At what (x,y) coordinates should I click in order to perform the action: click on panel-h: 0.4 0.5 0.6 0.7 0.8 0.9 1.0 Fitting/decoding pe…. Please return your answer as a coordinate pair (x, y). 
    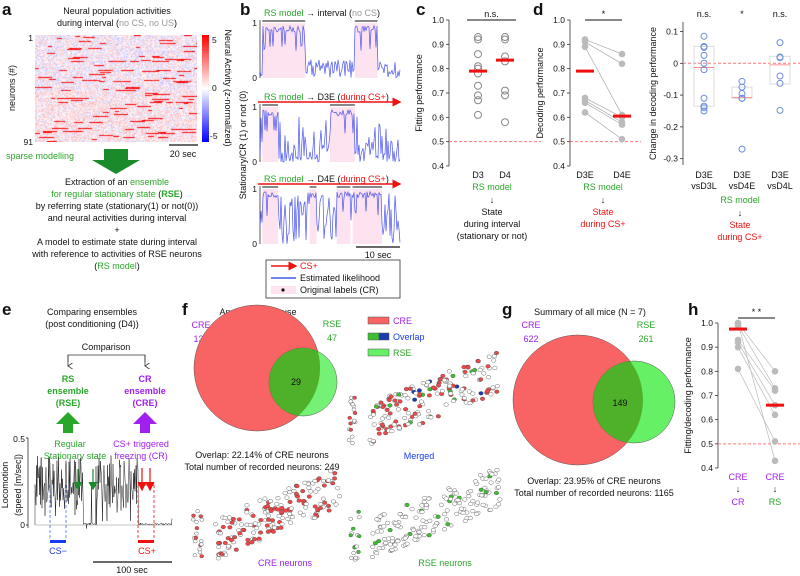
    Looking at the image, I should click on (741, 390).